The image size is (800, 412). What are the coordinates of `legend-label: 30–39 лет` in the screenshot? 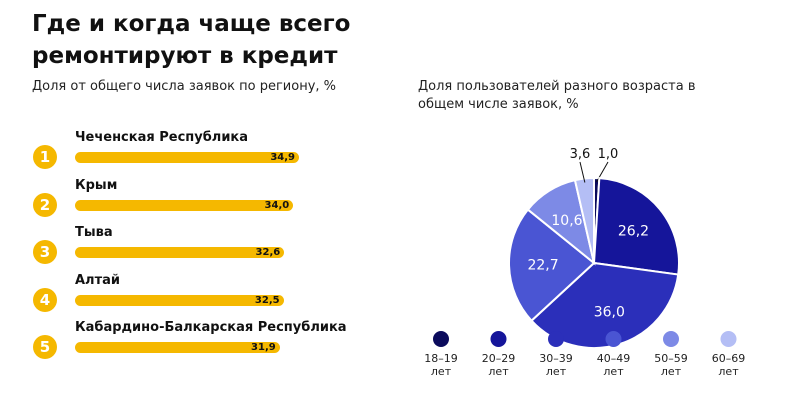 It's located at (556, 365).